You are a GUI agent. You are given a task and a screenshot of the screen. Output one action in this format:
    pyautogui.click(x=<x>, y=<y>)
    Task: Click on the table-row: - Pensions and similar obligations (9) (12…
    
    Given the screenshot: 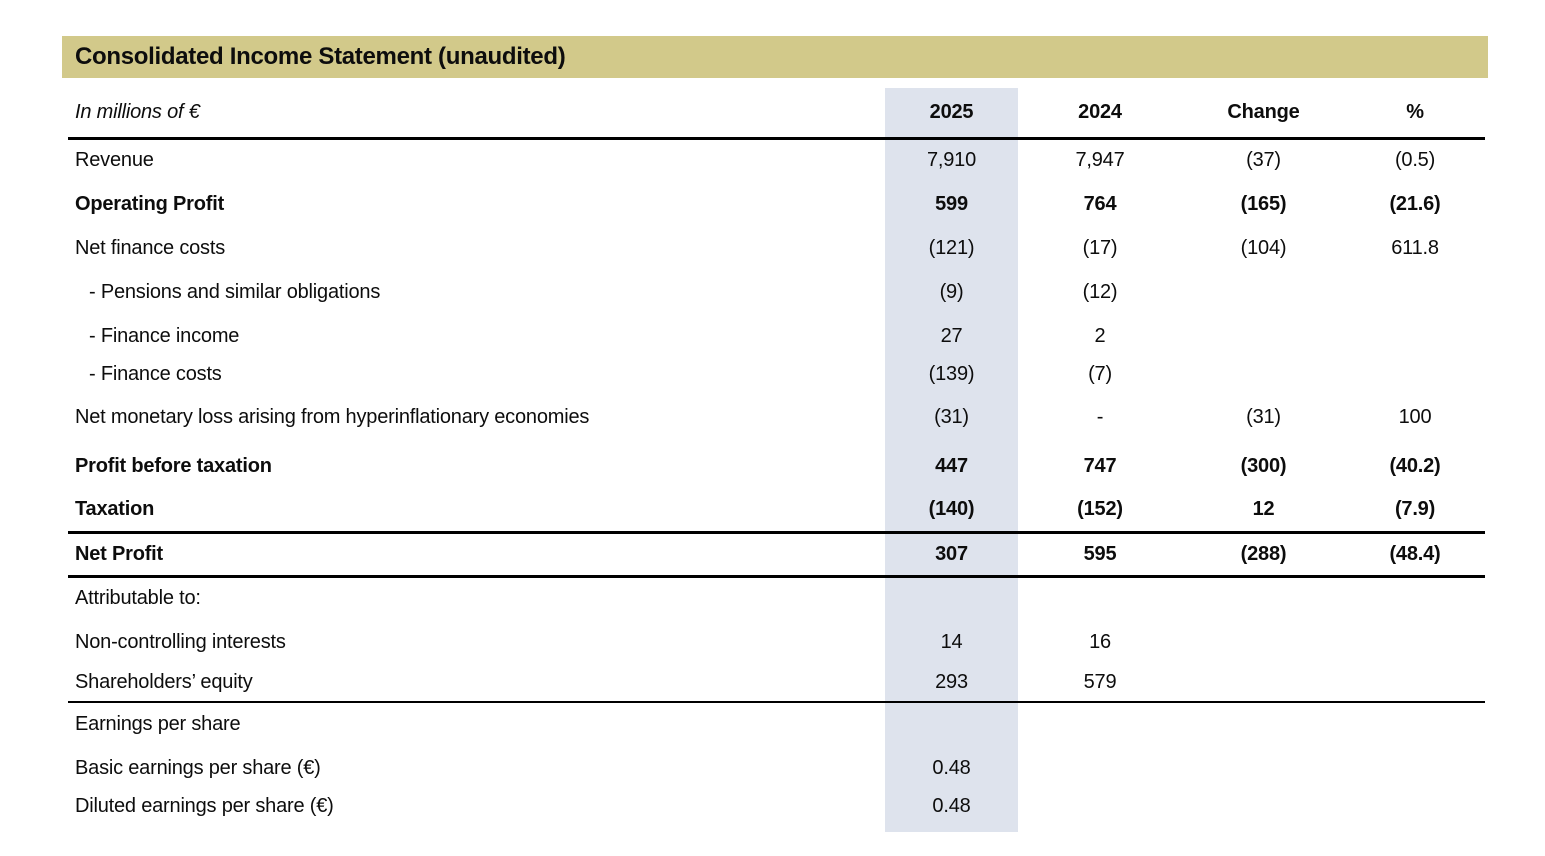 What is the action you would take?
    pyautogui.click(x=776, y=292)
    